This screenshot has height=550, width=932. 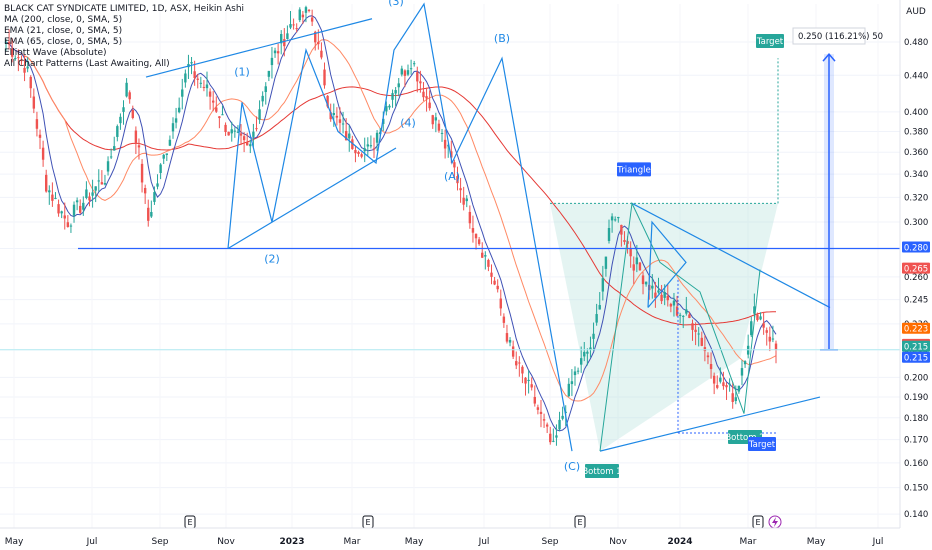 I want to click on elliott-wave-label: (4), so click(x=408, y=122).